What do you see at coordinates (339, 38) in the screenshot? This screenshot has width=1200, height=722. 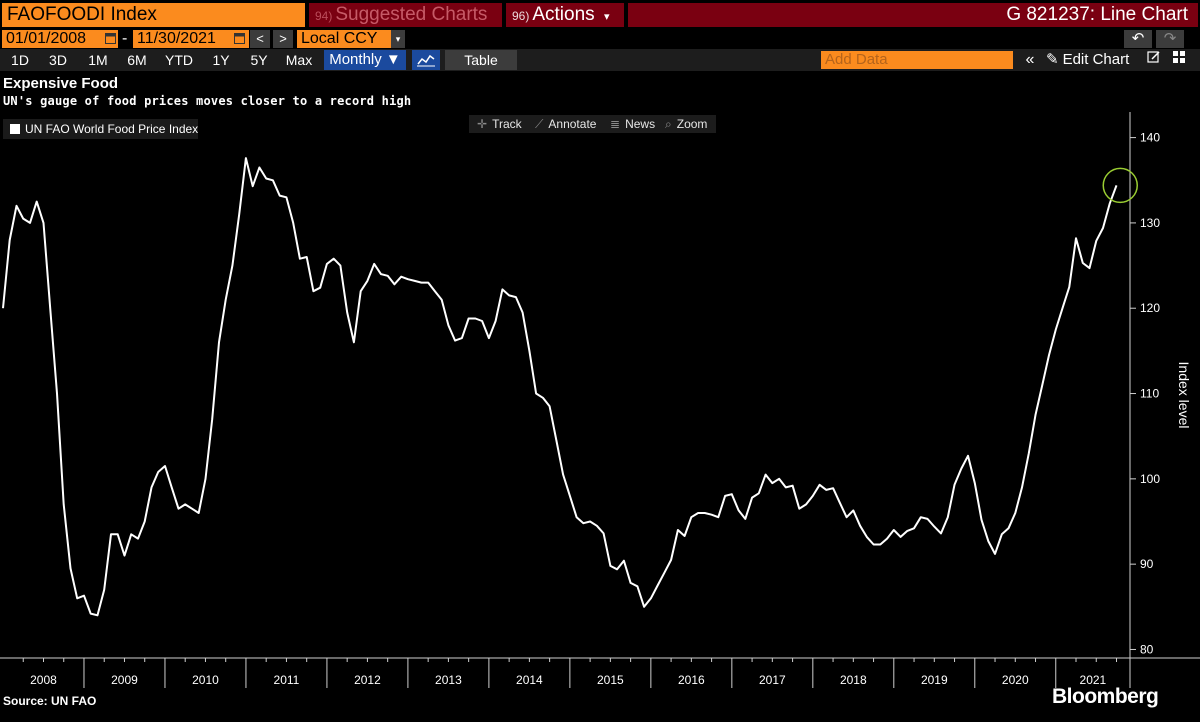 I see `currency-value: Local CCY` at bounding box center [339, 38].